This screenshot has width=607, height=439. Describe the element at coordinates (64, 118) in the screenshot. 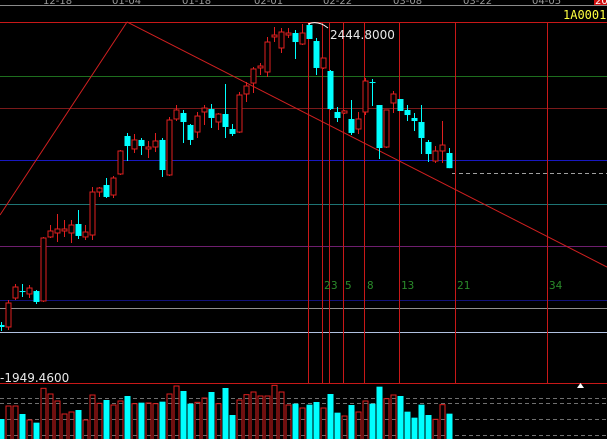

I see `trend-line-up` at that location.